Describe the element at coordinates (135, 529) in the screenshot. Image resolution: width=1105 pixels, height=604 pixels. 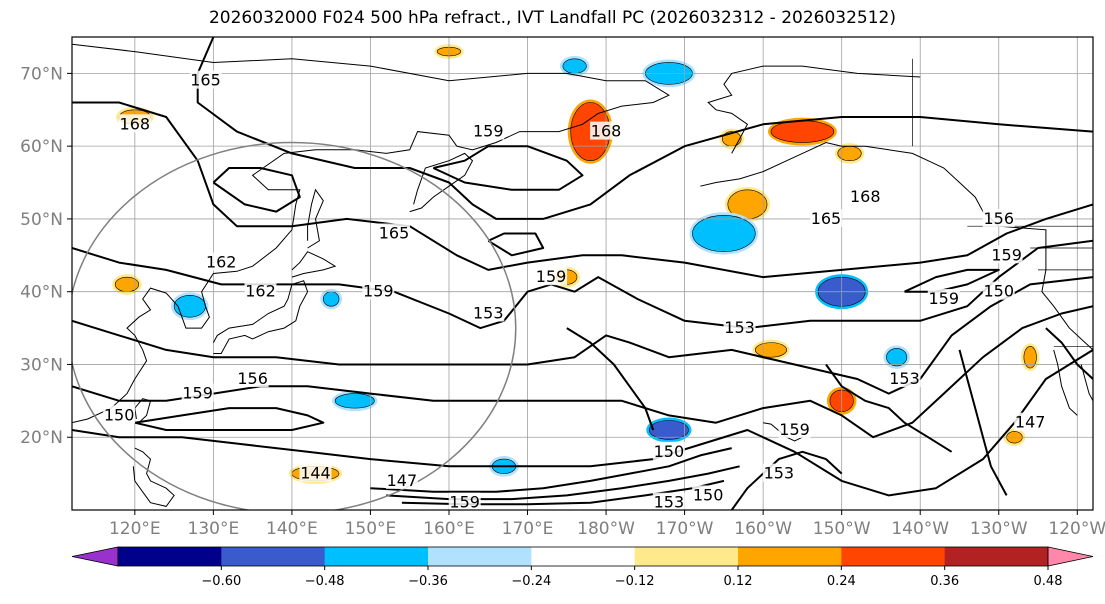
I see `lon-tick-label: 120°E` at that location.